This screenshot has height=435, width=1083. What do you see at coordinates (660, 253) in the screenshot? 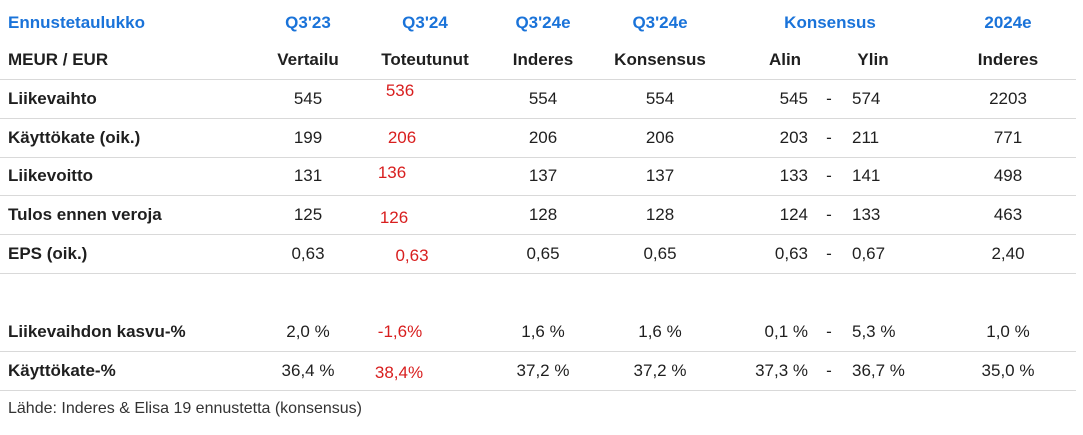
I see `cell-konsensus: 0,65` at bounding box center [660, 253].